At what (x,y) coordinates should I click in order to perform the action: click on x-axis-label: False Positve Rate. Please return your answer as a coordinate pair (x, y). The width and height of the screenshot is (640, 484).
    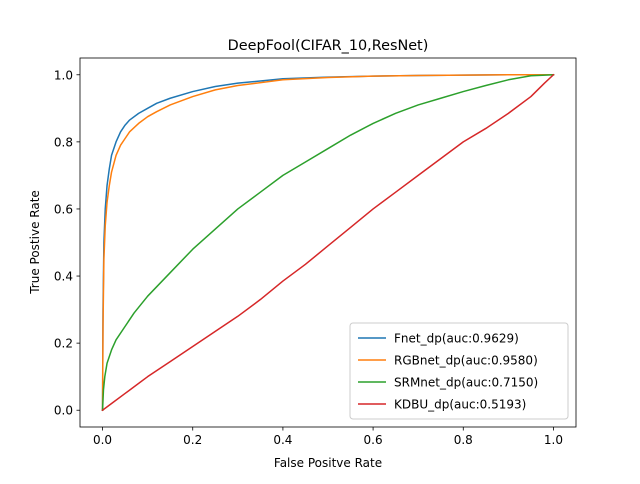
    Looking at the image, I should click on (328, 463).